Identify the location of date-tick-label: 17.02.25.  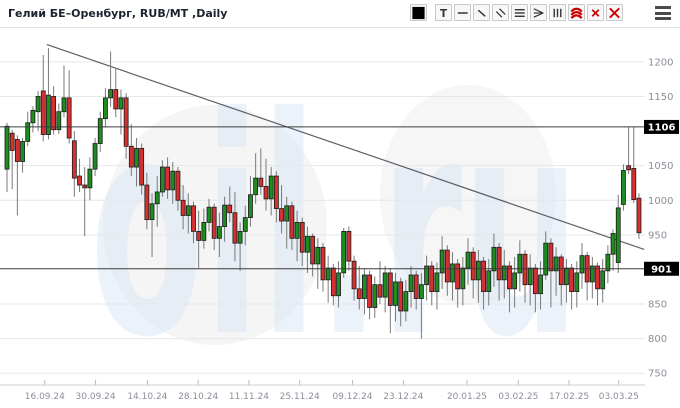
(569, 397).